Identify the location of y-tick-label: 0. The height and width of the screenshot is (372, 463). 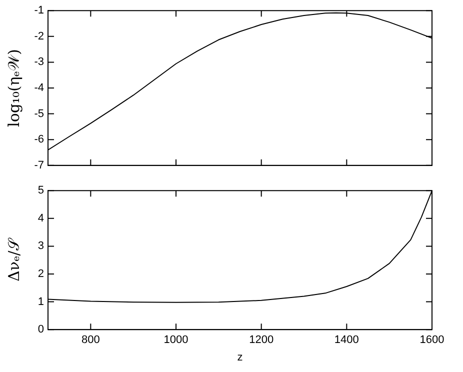
(41, 330).